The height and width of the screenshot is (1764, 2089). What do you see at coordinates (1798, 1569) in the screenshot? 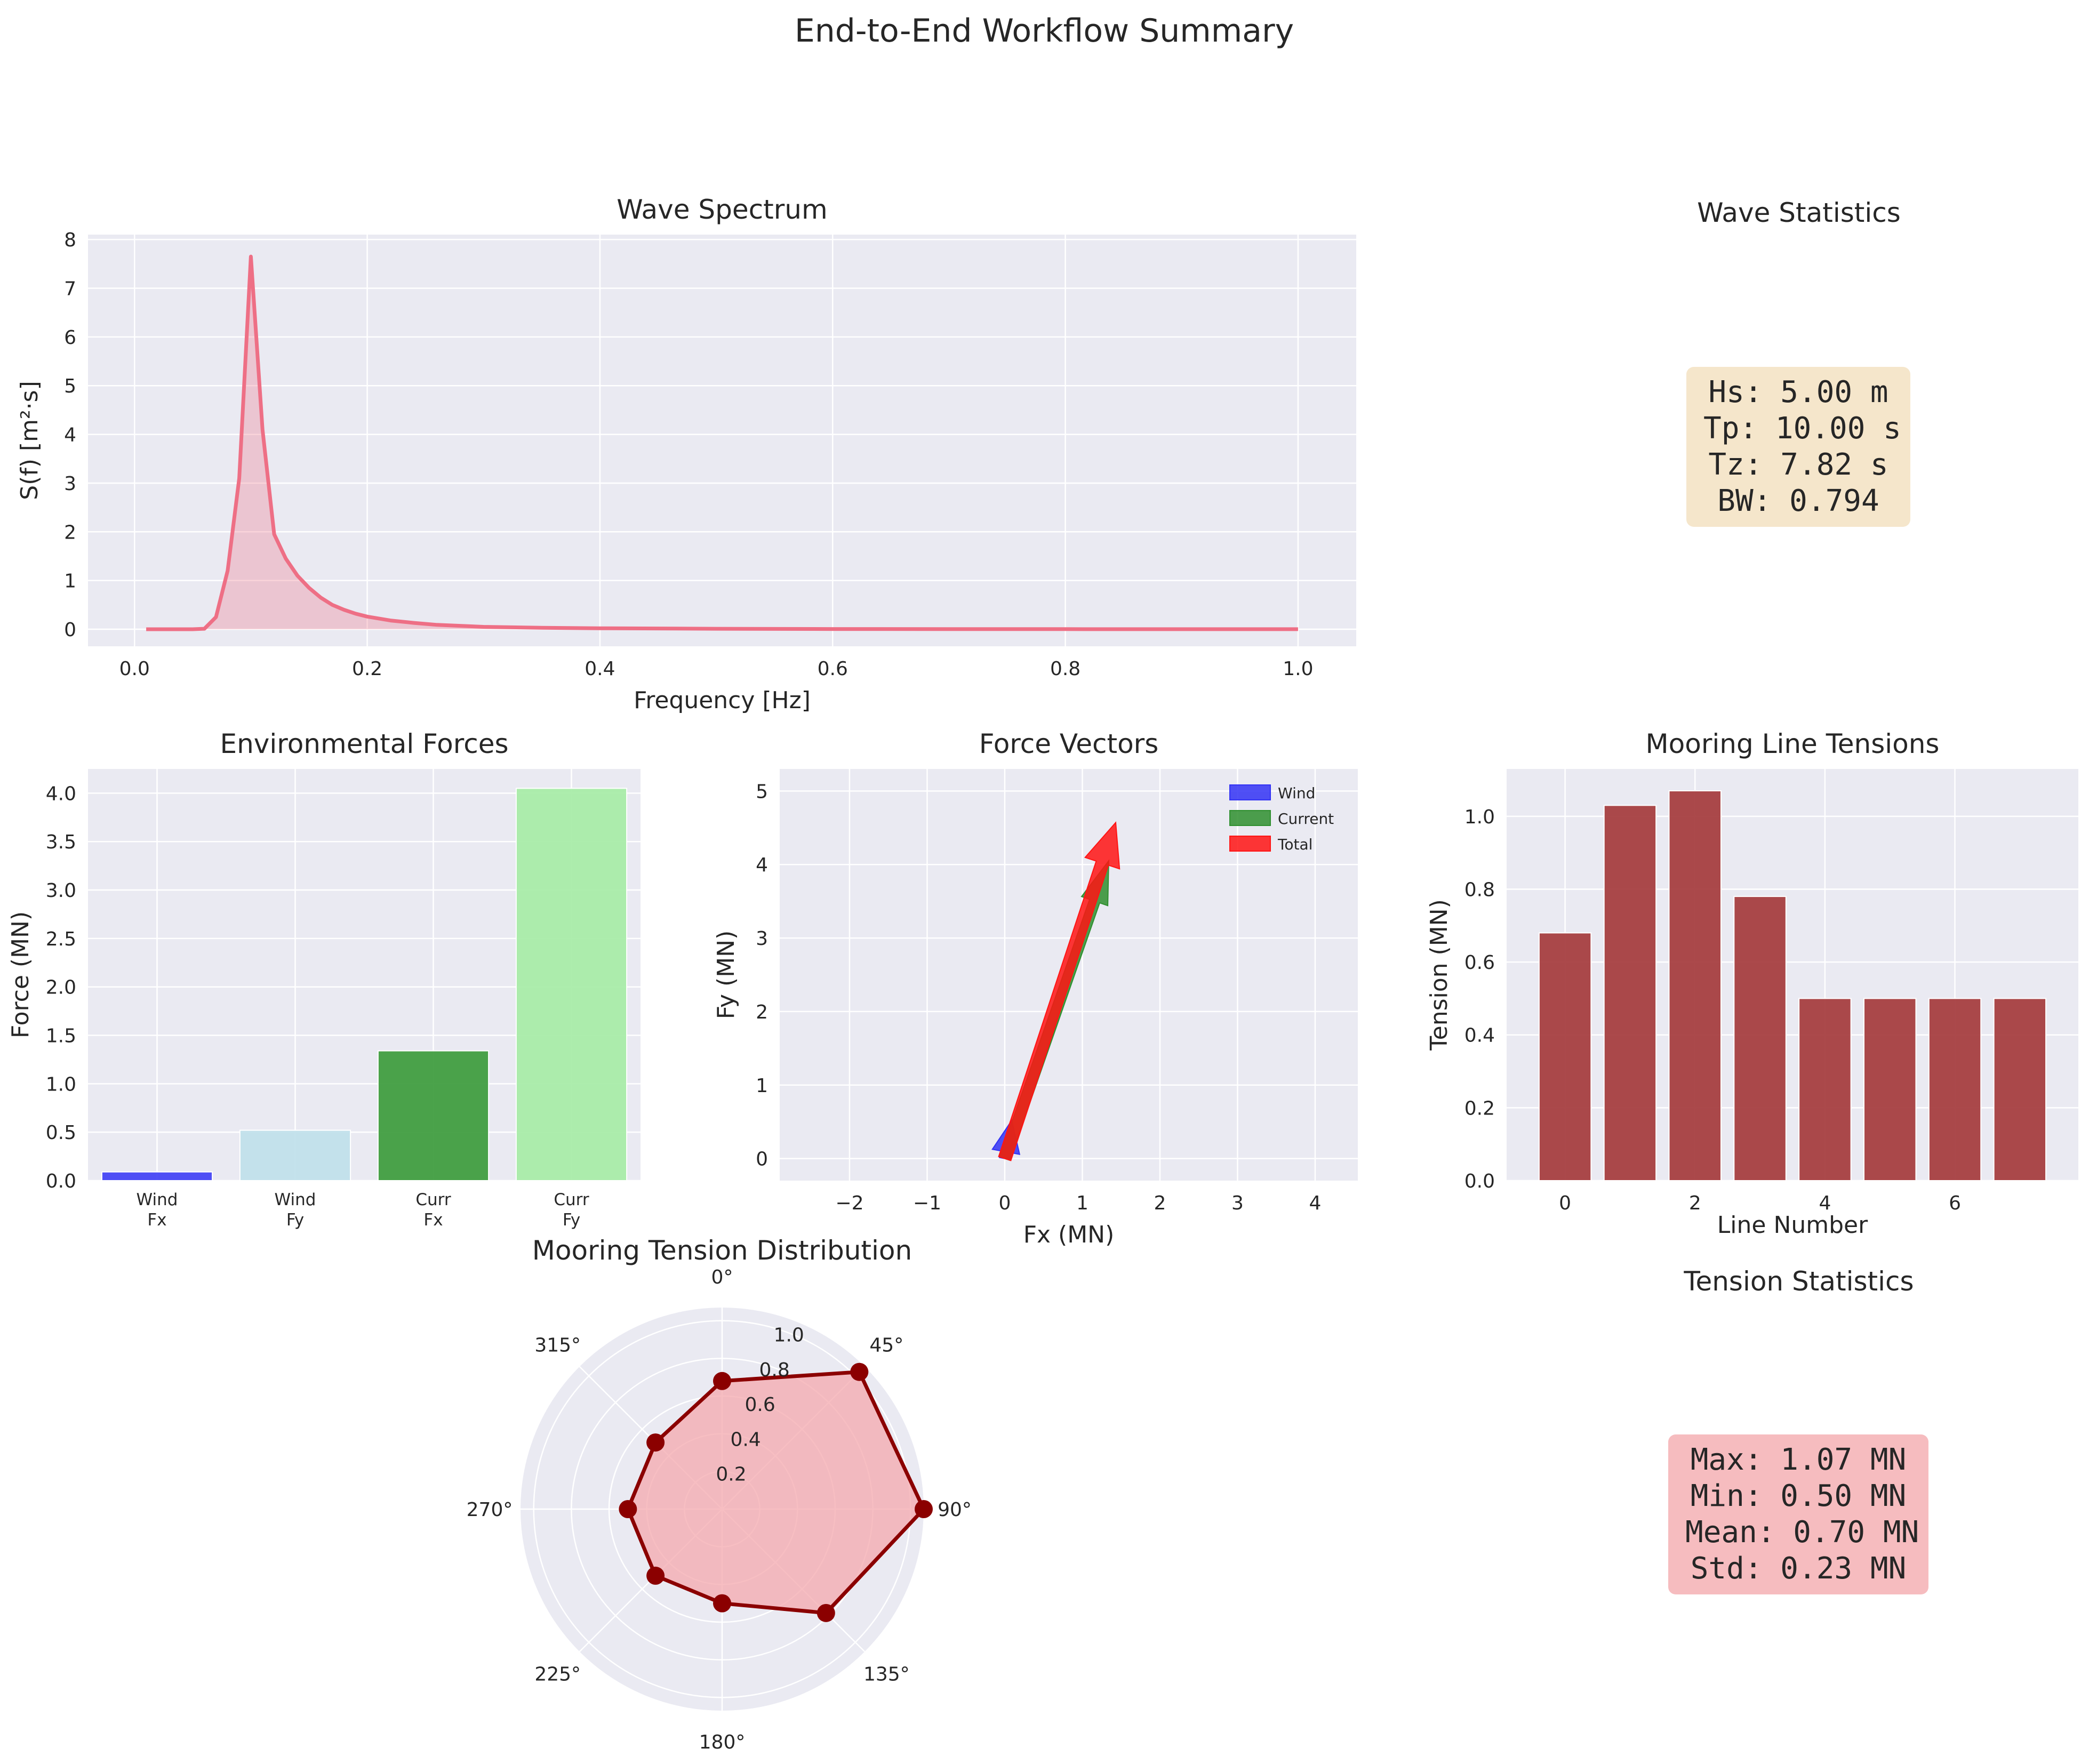
I see `tension-stat-std: Std: 0.23 MN` at bounding box center [1798, 1569].